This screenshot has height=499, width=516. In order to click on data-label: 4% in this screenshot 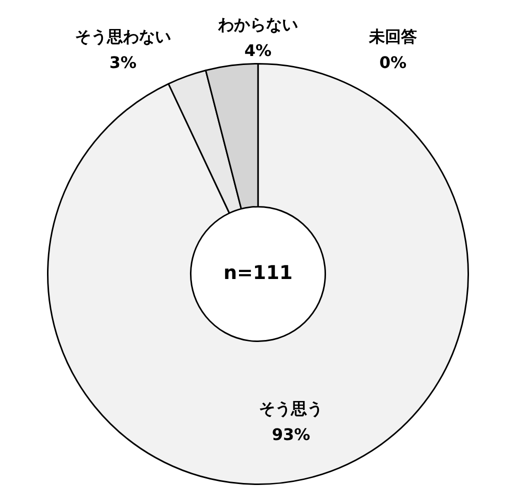, I will do `click(258, 50)`.